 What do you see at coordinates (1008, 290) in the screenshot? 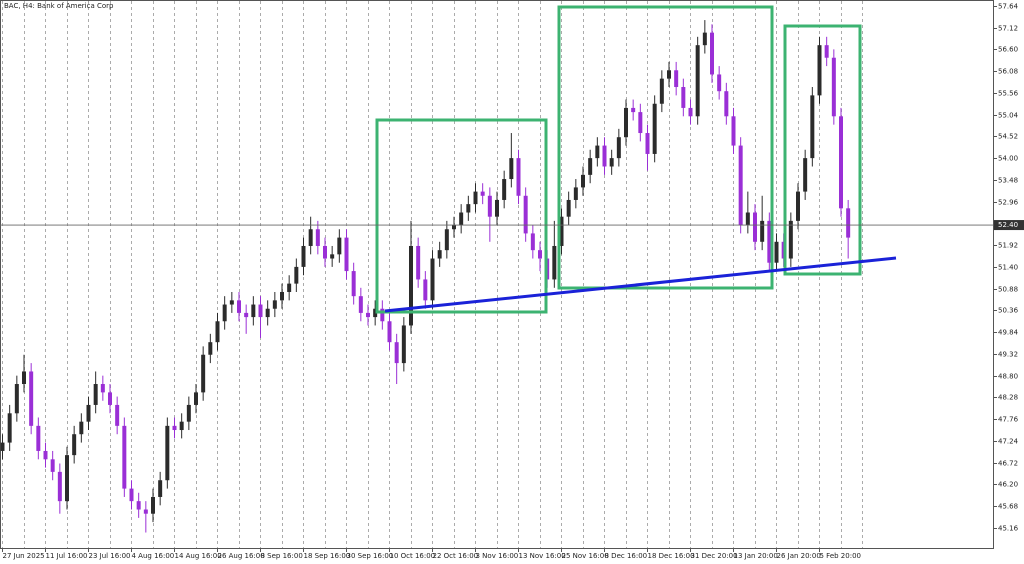
I see `y-tick-label: 50.88` at bounding box center [1008, 290].